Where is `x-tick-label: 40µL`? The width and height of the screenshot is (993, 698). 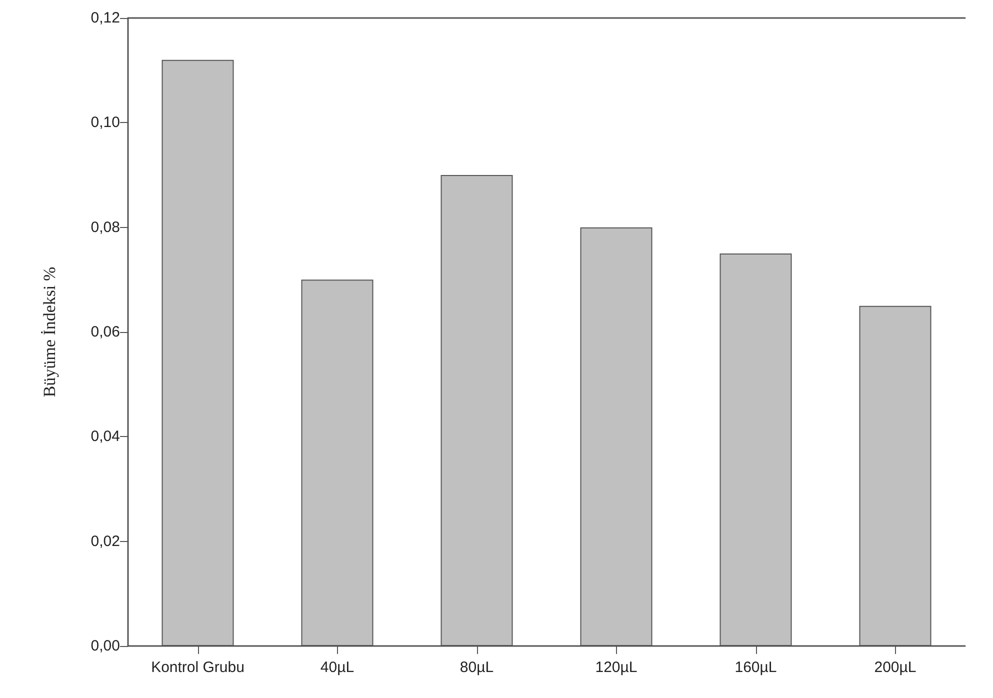 x-tick-label: 40µL is located at coordinates (337, 667).